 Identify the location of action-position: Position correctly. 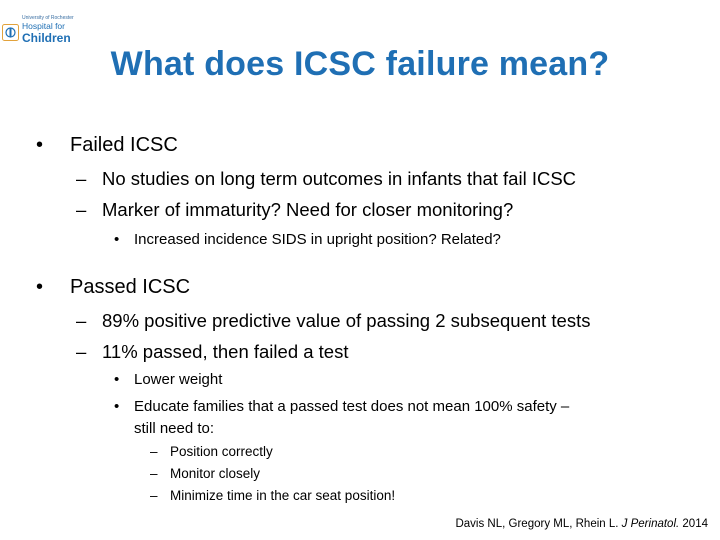
(221, 451).